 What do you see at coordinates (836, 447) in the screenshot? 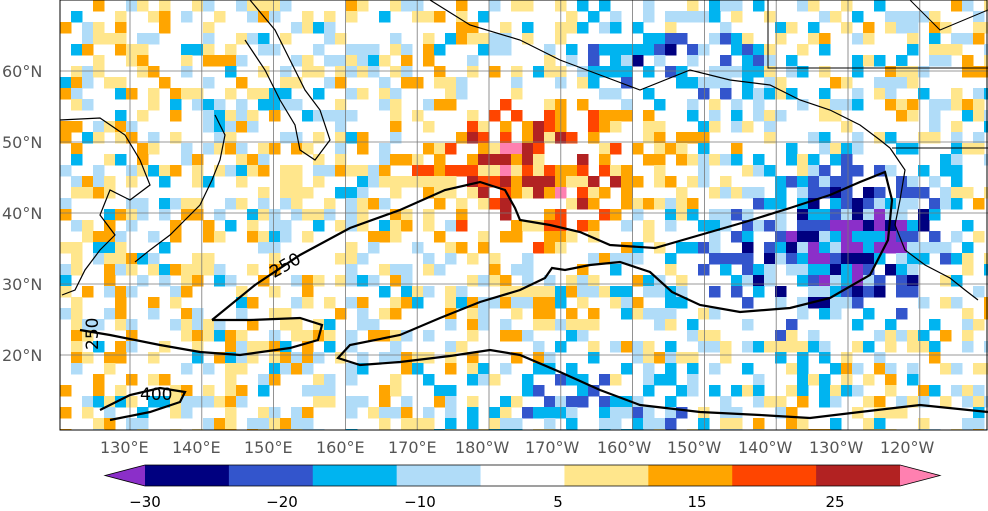
I see `lon-label-130w: 130°W` at bounding box center [836, 447].